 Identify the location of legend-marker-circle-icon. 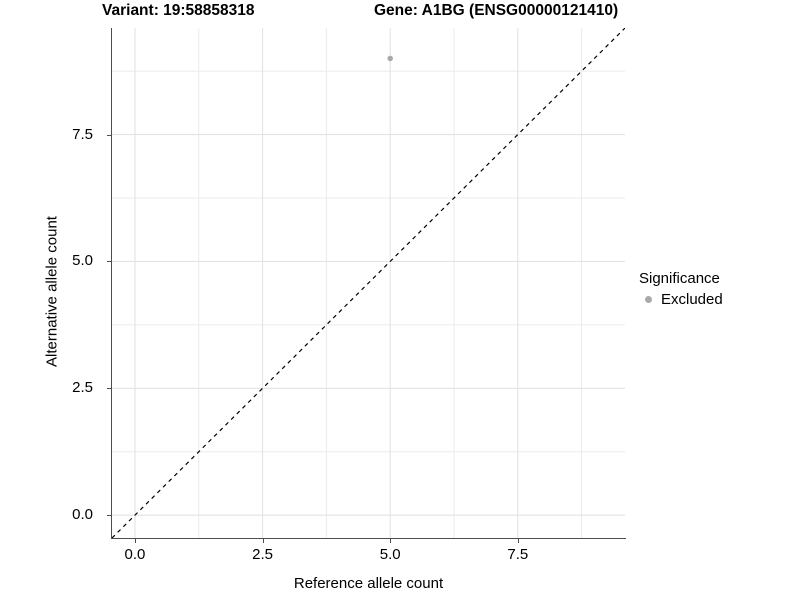
(648, 299).